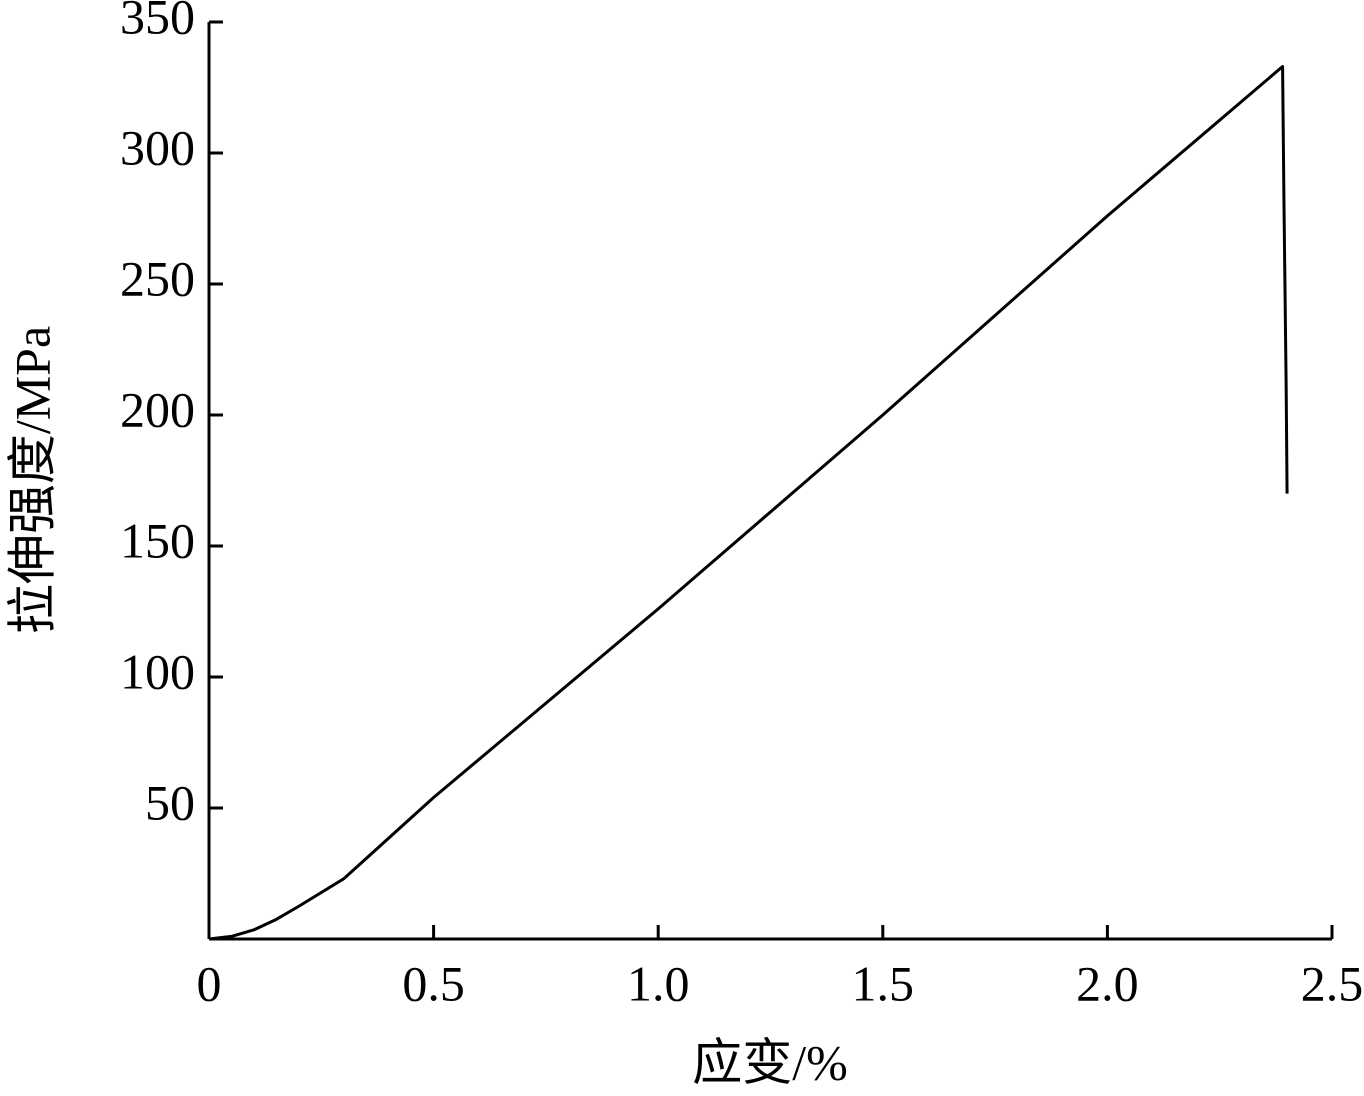  Describe the element at coordinates (1107, 983) in the screenshot. I see `x-tick-label: 2.0` at that location.